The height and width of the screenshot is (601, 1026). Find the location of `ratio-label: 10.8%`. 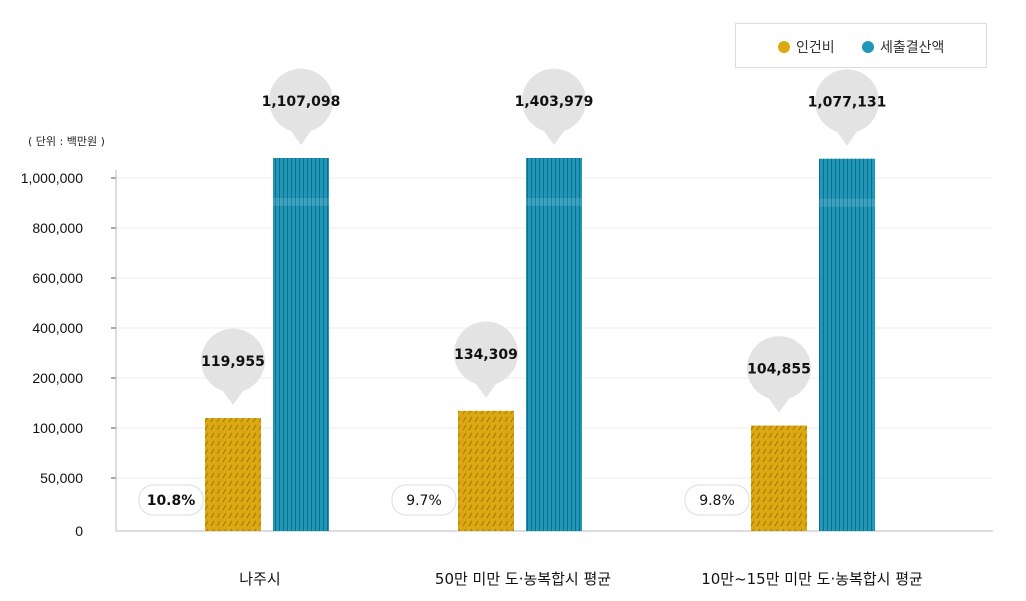

ratio-label: 10.8% is located at coordinates (171, 501).